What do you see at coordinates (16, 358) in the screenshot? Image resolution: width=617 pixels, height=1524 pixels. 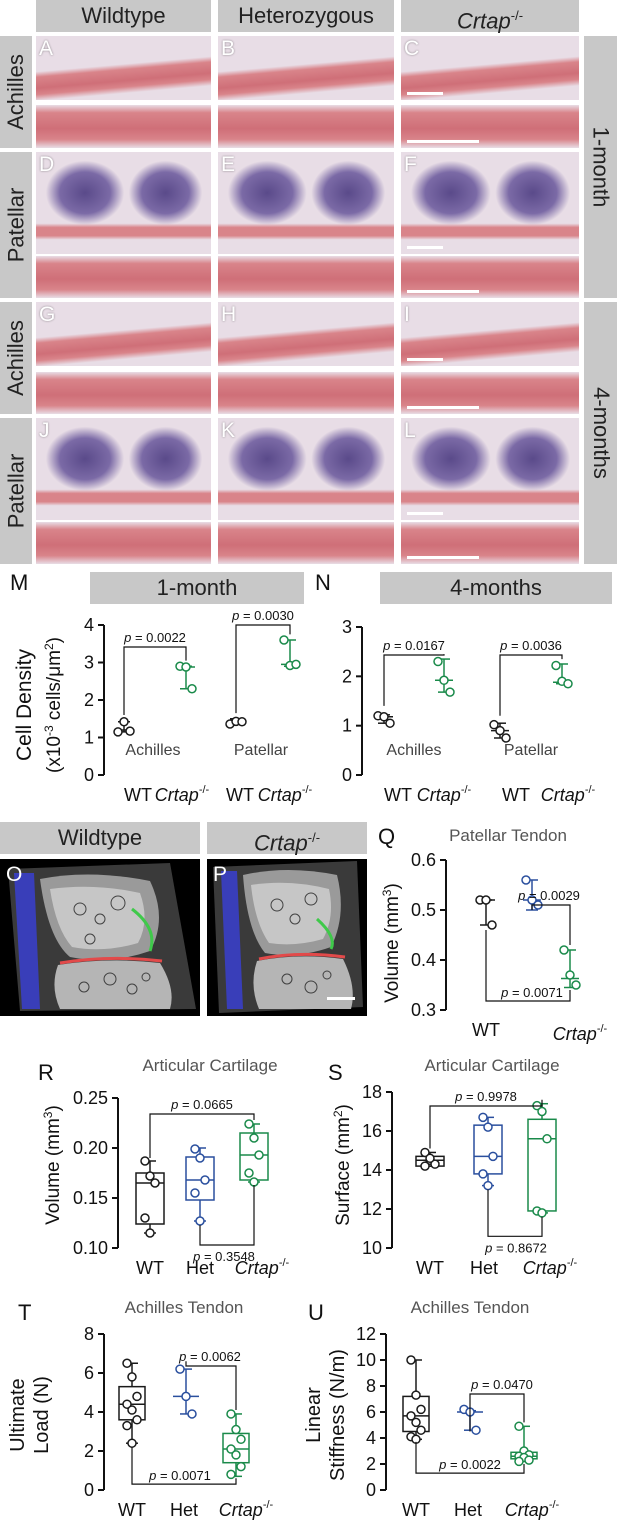 I see `row-header-achilles-2: Achilles` at bounding box center [16, 358].